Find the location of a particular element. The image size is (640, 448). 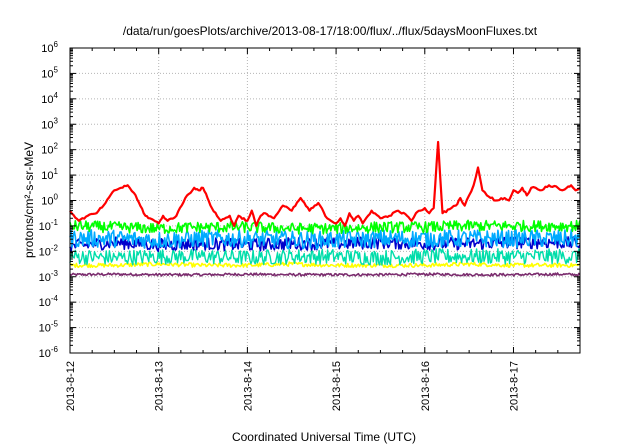

y-tick-label: 10⁻³ is located at coordinates (49, 276).